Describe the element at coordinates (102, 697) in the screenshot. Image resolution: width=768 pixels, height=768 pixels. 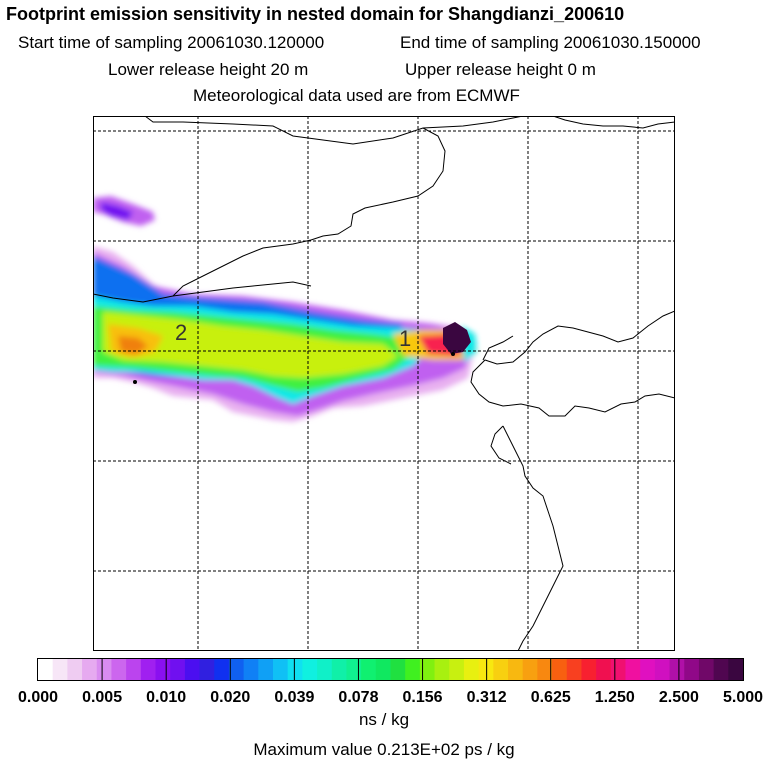
I see `colorbar-tick-label: 0.005` at that location.